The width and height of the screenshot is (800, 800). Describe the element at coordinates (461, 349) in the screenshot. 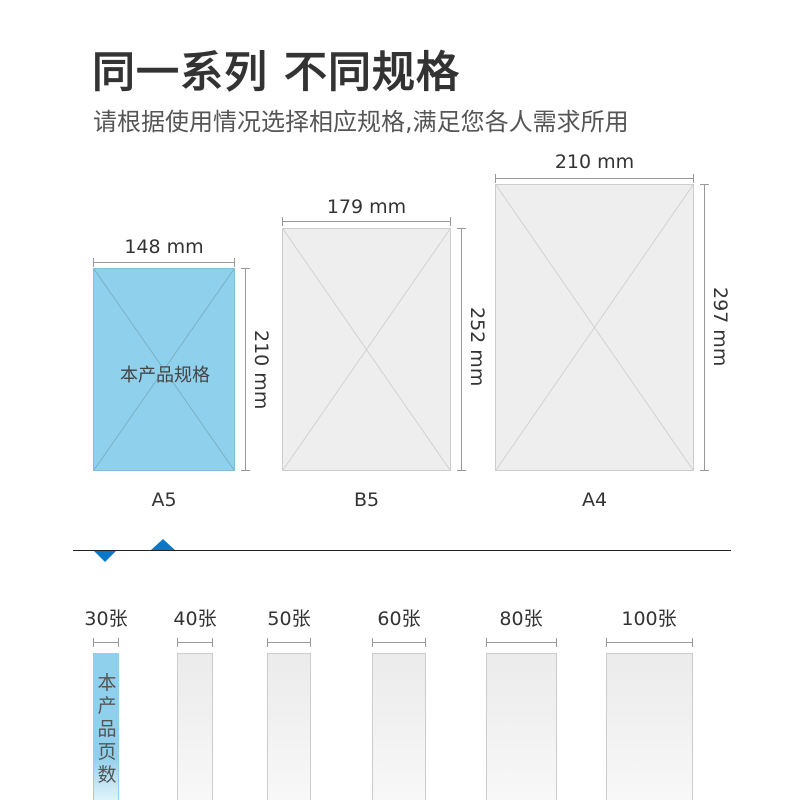

I see `b5-height-bracket` at that location.